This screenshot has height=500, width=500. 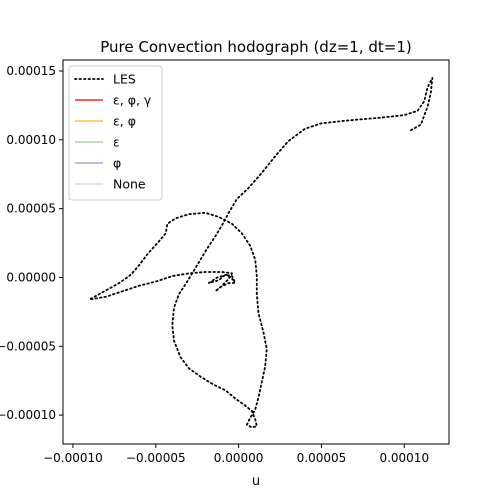 What do you see at coordinates (322, 458) in the screenshot?
I see `x-tick-label: 0.00005` at bounding box center [322, 458].